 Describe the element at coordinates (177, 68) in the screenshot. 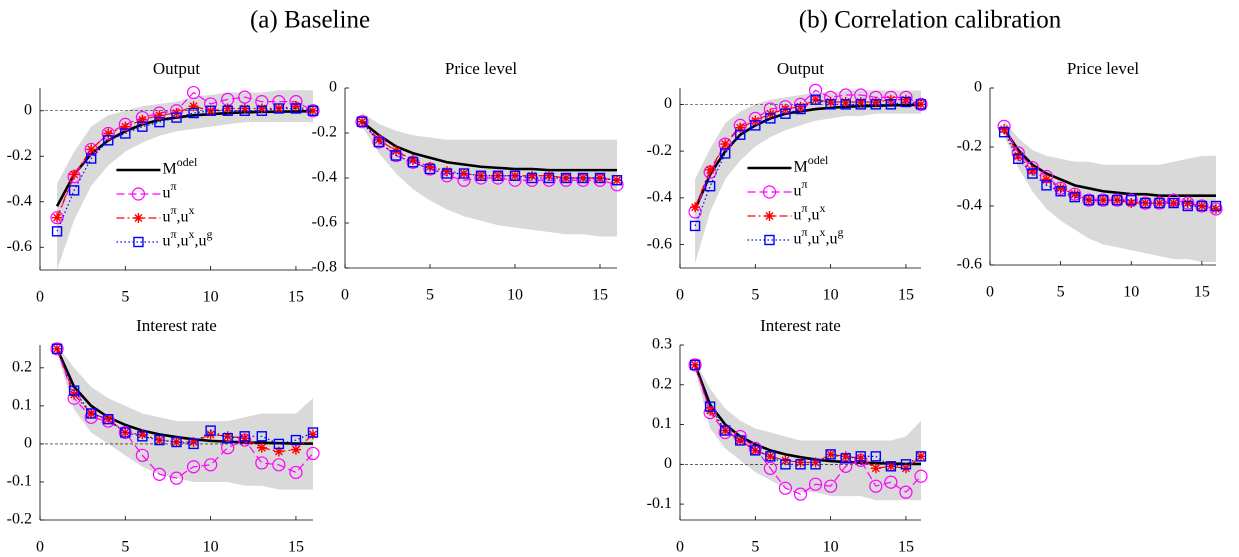

I see `subplot-title: Output` at that location.